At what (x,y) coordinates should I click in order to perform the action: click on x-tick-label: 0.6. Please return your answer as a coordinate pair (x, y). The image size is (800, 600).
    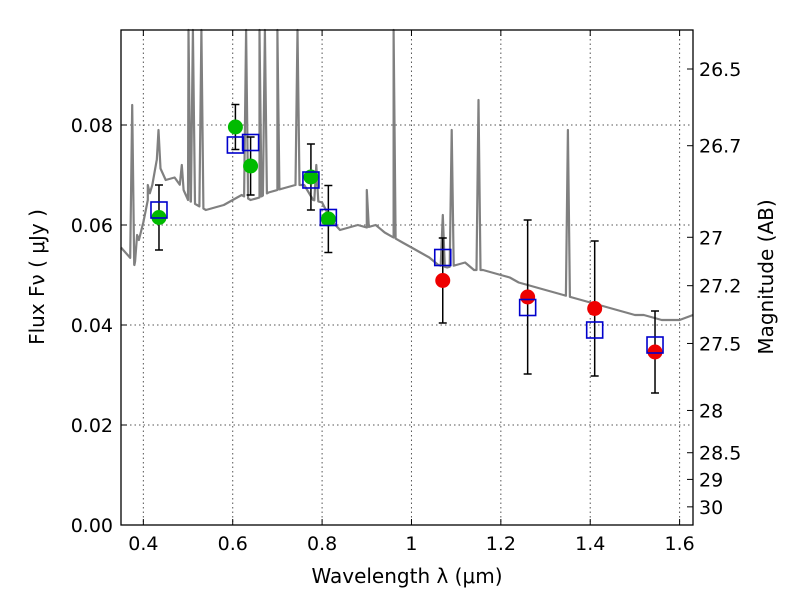
    Looking at the image, I should click on (233, 544).